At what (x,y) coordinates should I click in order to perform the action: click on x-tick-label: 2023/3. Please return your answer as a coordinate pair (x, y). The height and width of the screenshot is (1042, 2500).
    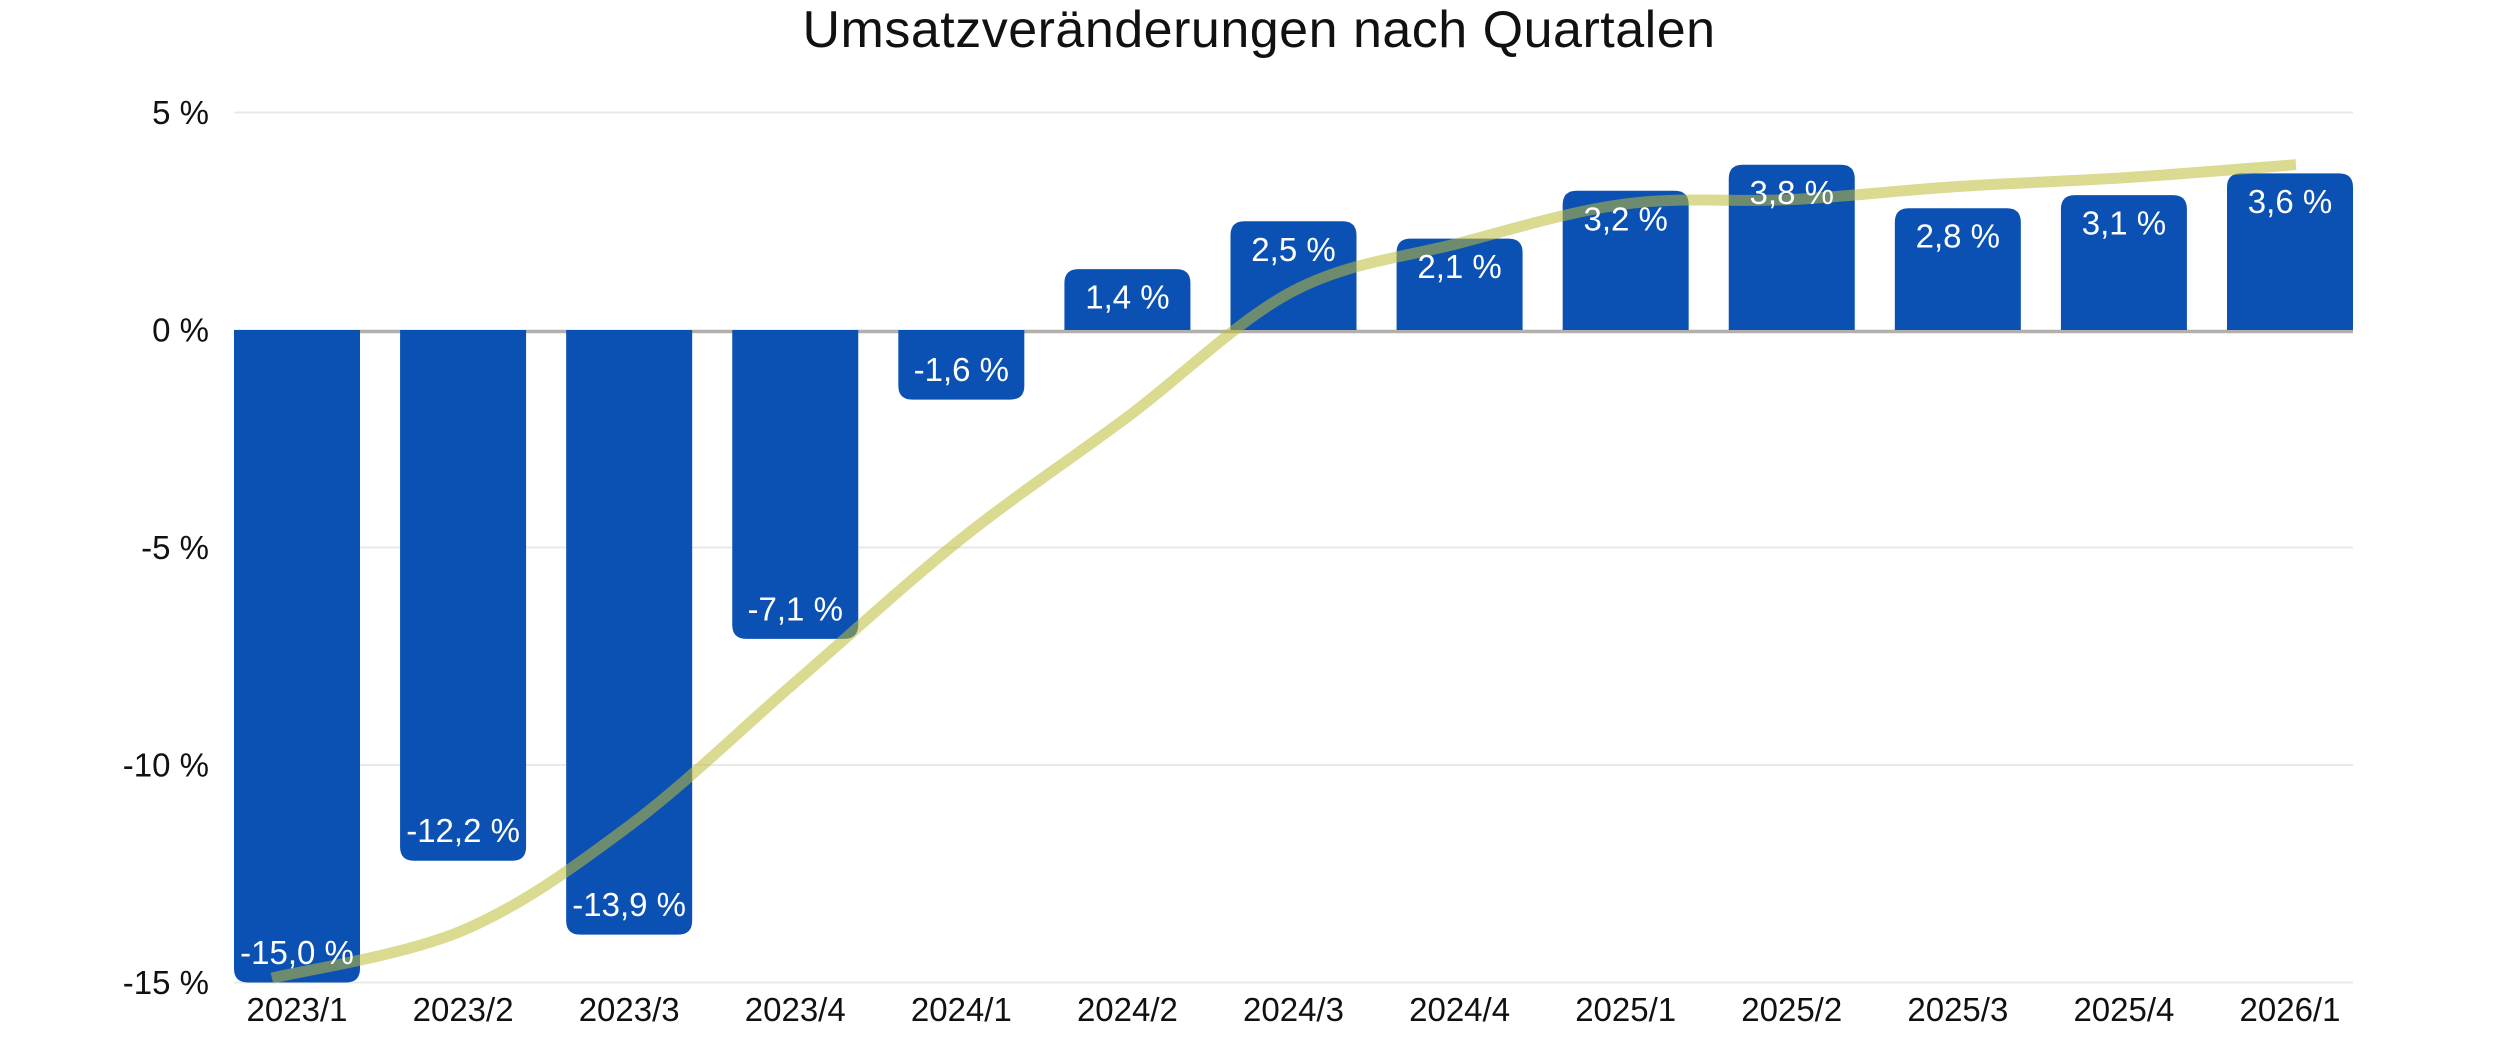
    Looking at the image, I should click on (629, 1009).